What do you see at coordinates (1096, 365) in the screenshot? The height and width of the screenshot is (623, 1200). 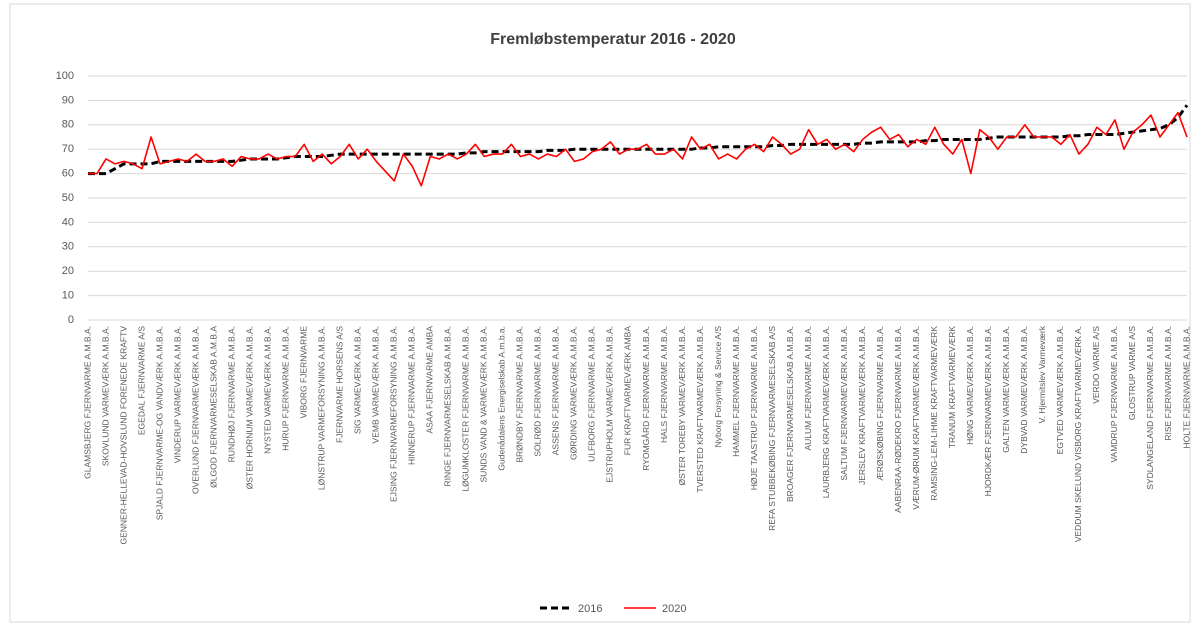 I see `x-tick-label: VERDO VARME A/S` at bounding box center [1096, 365].